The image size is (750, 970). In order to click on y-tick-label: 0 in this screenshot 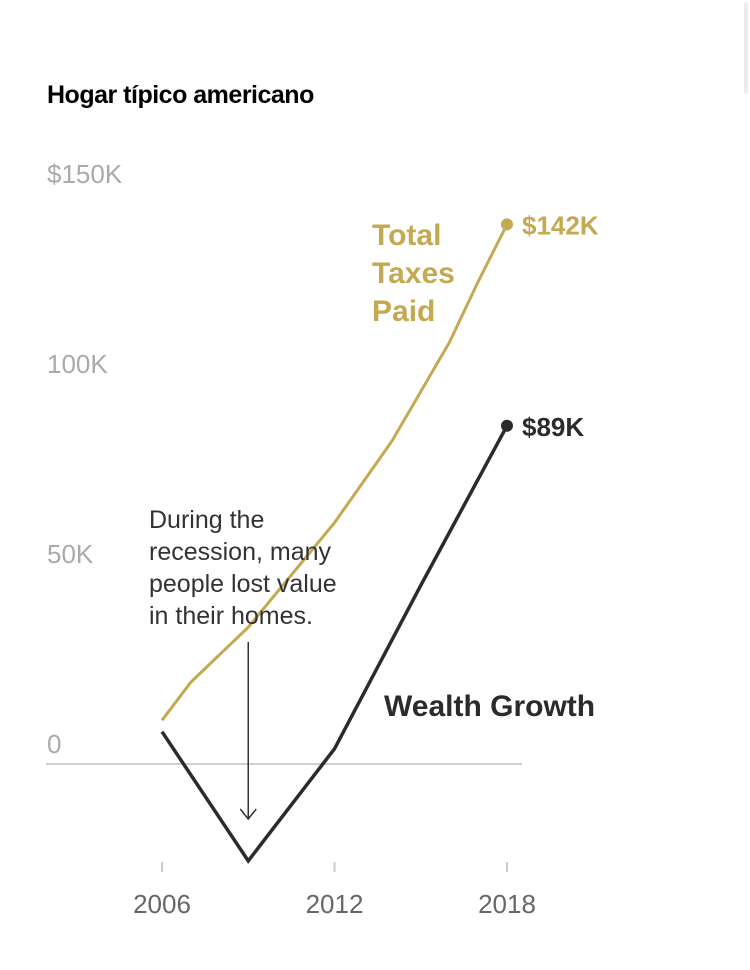, I will do `click(54, 744)`.